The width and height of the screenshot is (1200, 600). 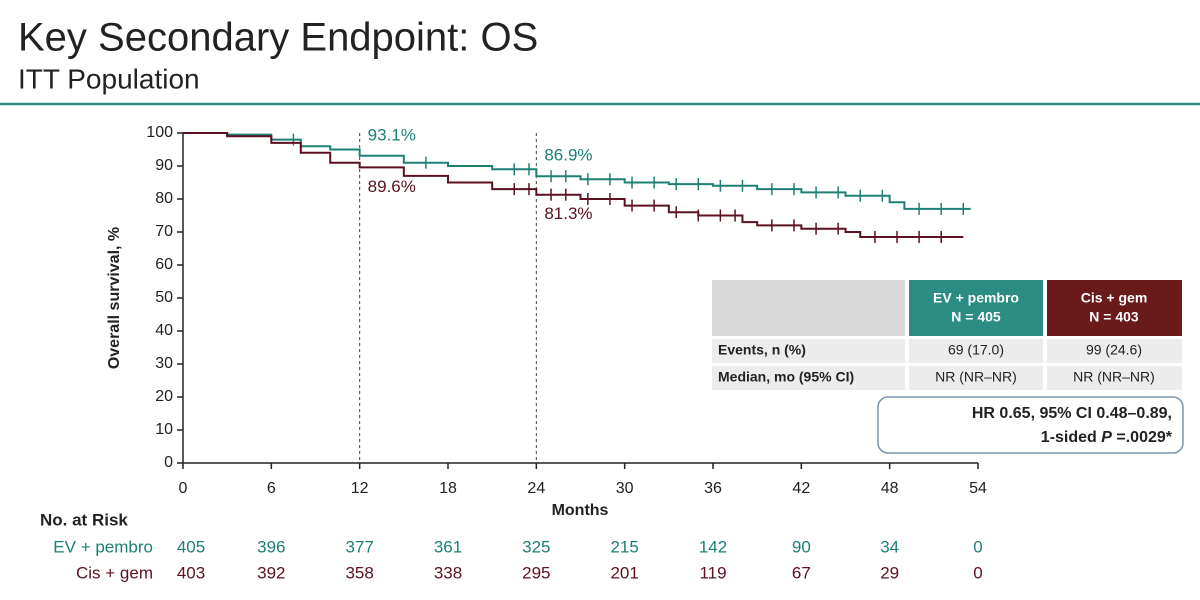 What do you see at coordinates (568, 155) in the screenshot?
I see `annotation: 86.9%` at bounding box center [568, 155].